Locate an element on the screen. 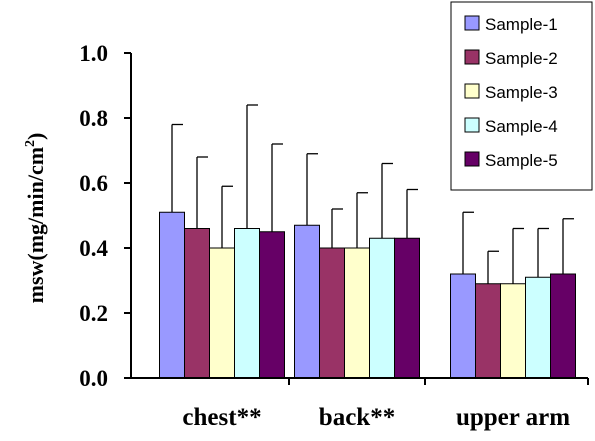 The image size is (595, 441). y-axis-label-main: msw(mg/min/cm is located at coordinates (35, 225).